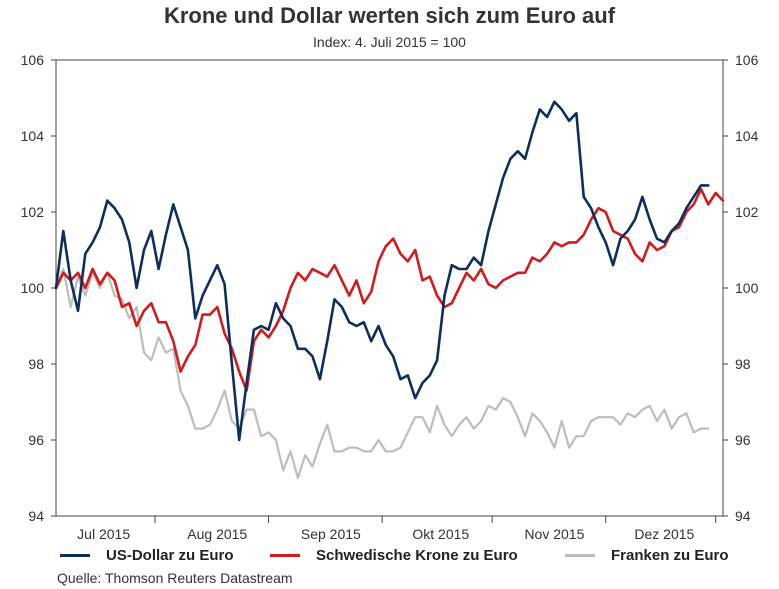 Image resolution: width=779 pixels, height=589 pixels. What do you see at coordinates (170, 555) in the screenshot?
I see `legend-label-usd: US-Dollar zu Euro` at bounding box center [170, 555].